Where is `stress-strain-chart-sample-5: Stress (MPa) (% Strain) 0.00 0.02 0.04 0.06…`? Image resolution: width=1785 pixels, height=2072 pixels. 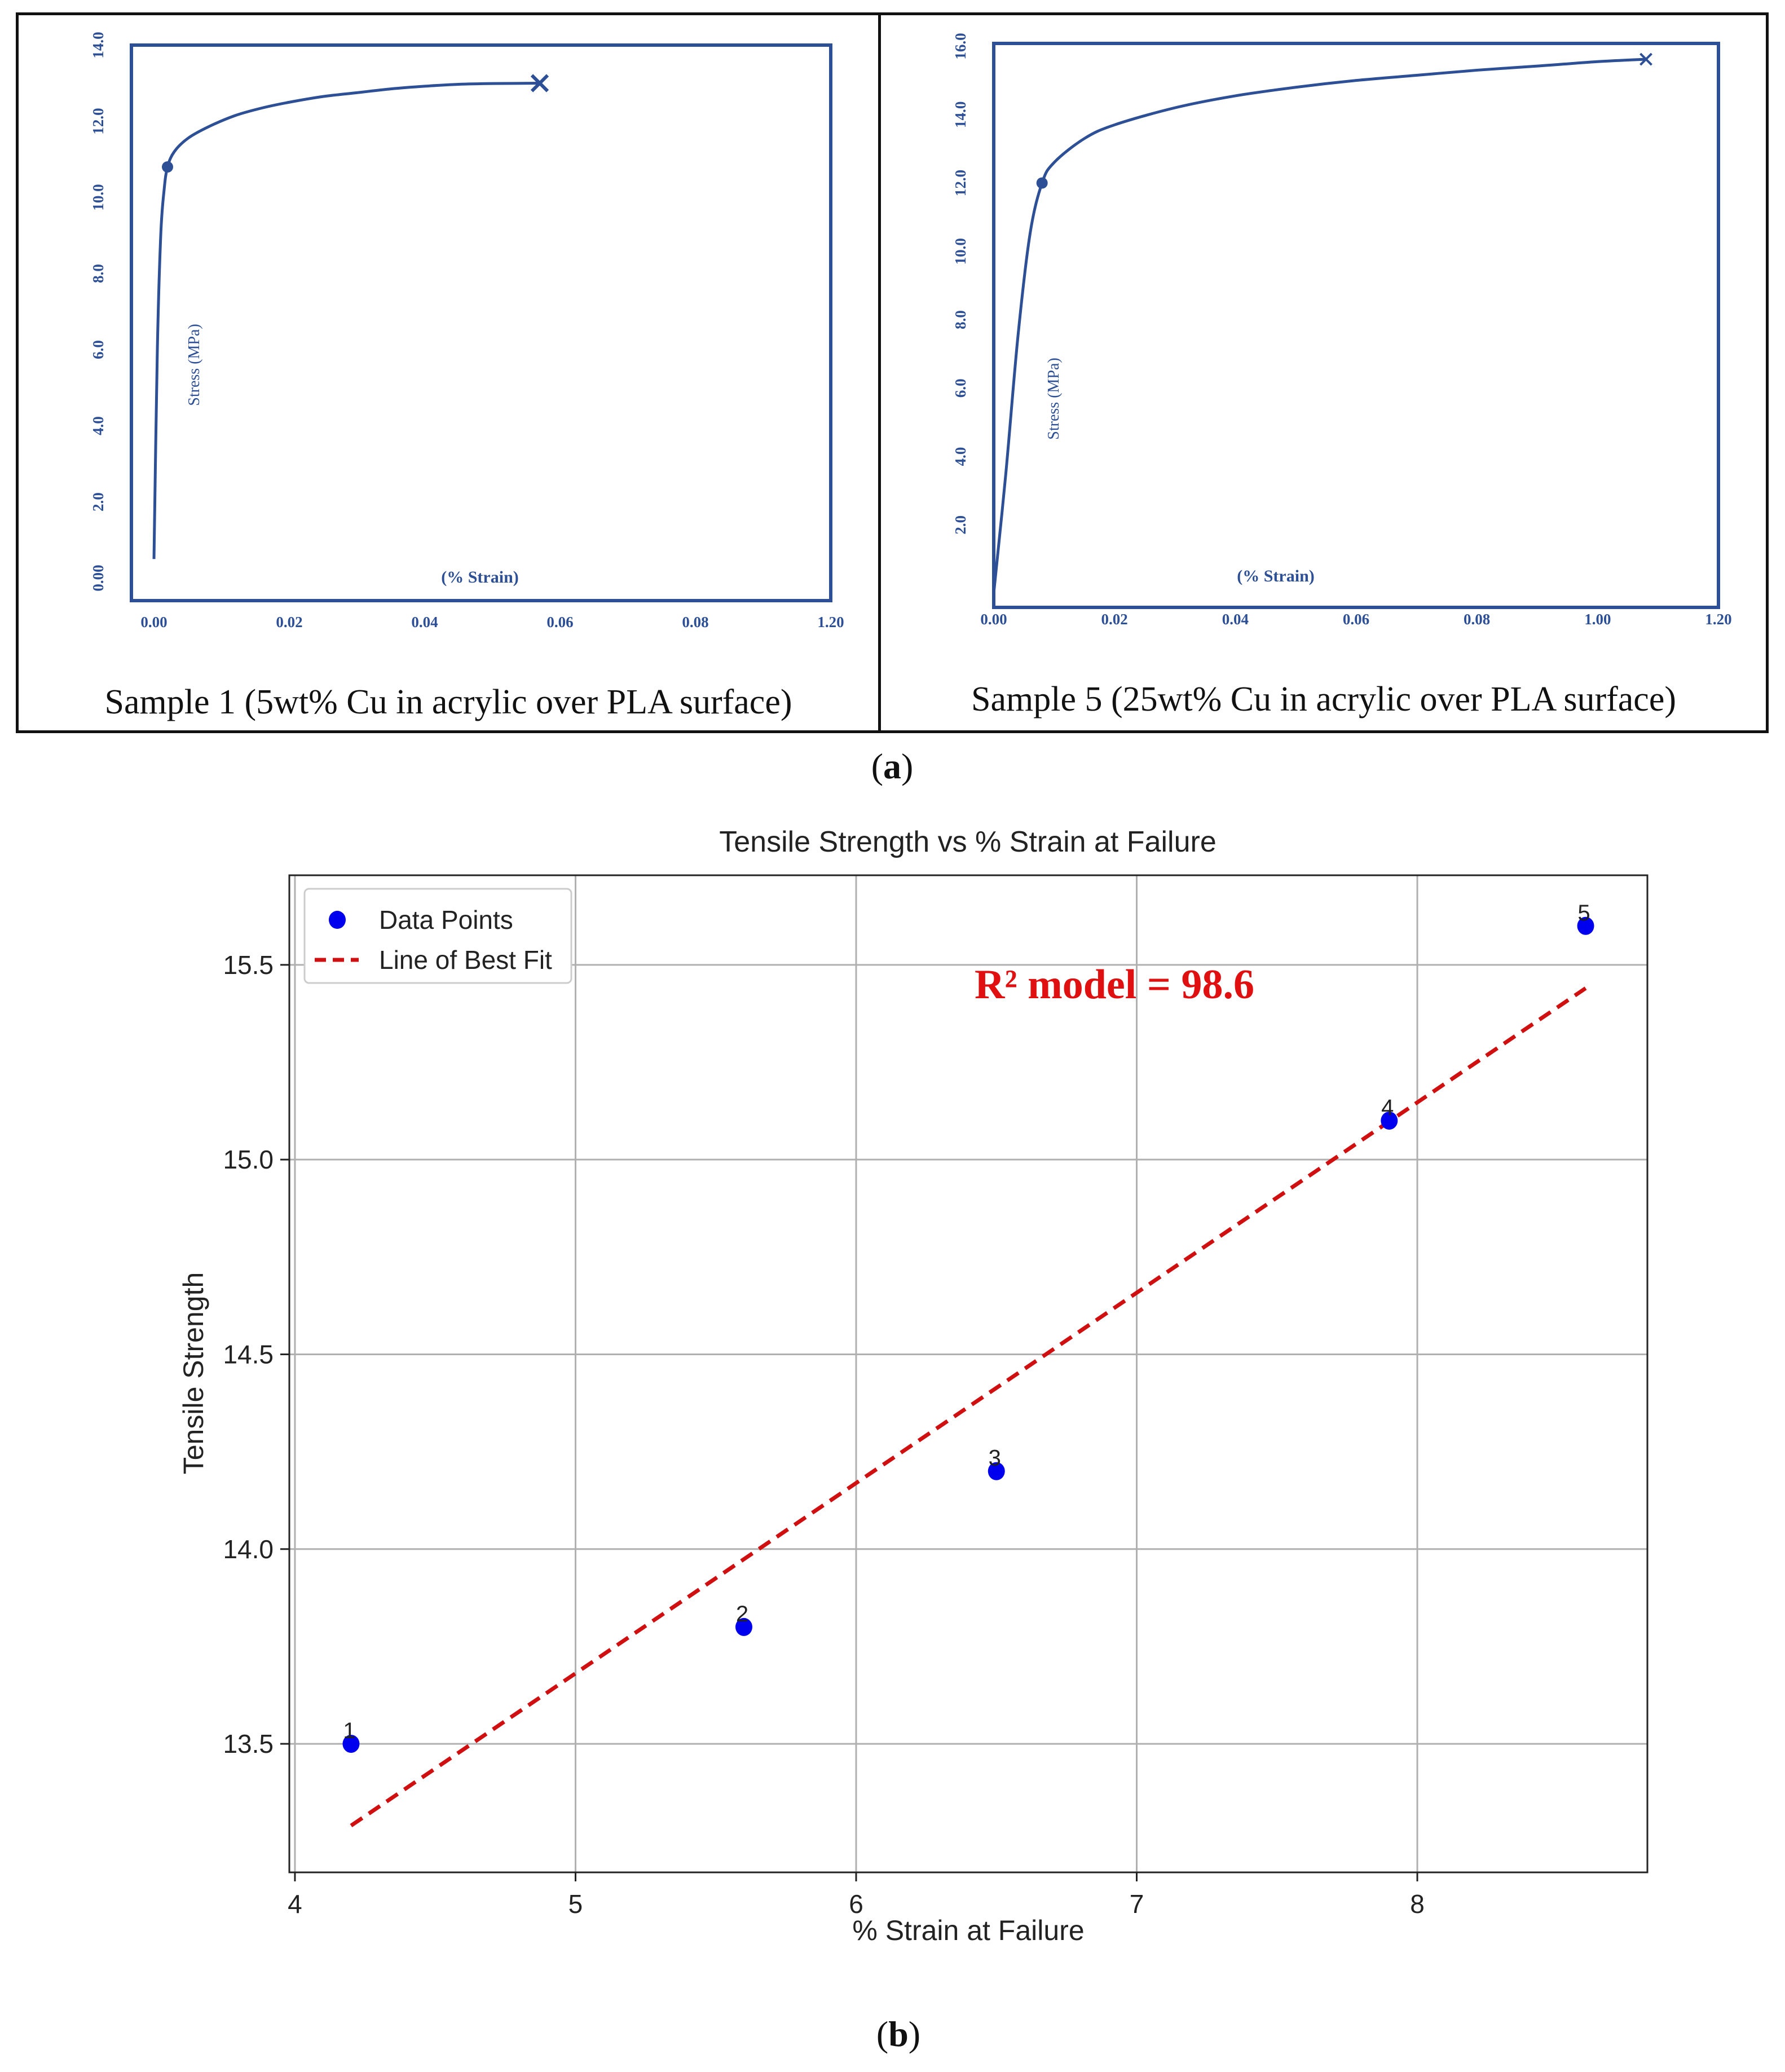 stress-strain-chart-sample-5: Stress (MPa) (% Strain) 0.00 0.02 0.04 0.06… is located at coordinates (1342, 330).